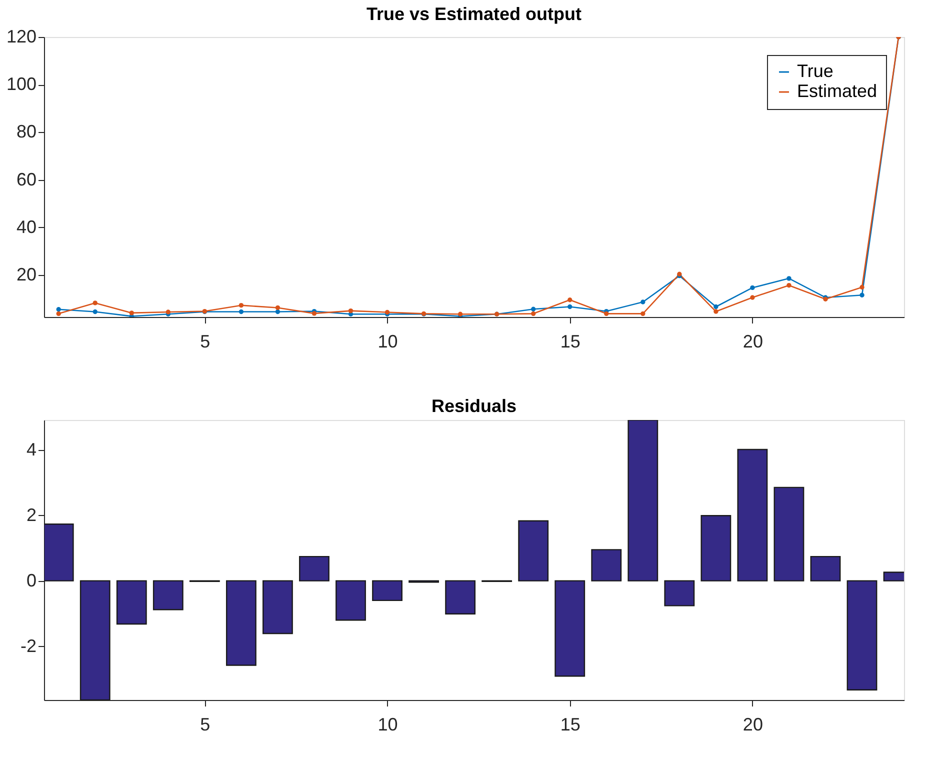 This screenshot has width=925, height=765. Describe the element at coordinates (21, 36) in the screenshot. I see `y-tick-label: 120` at that location.